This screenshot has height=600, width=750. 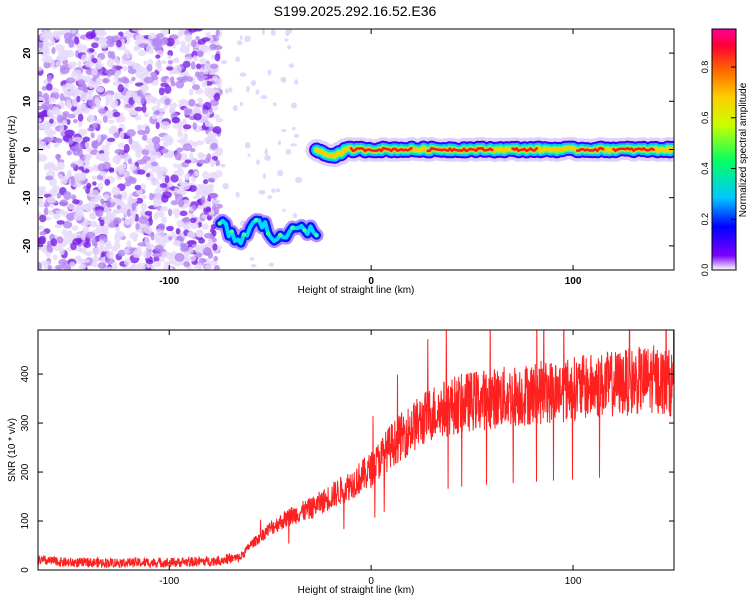 What do you see at coordinates (316, 235) in the screenshot?
I see `mid-band-blob` at bounding box center [316, 235].